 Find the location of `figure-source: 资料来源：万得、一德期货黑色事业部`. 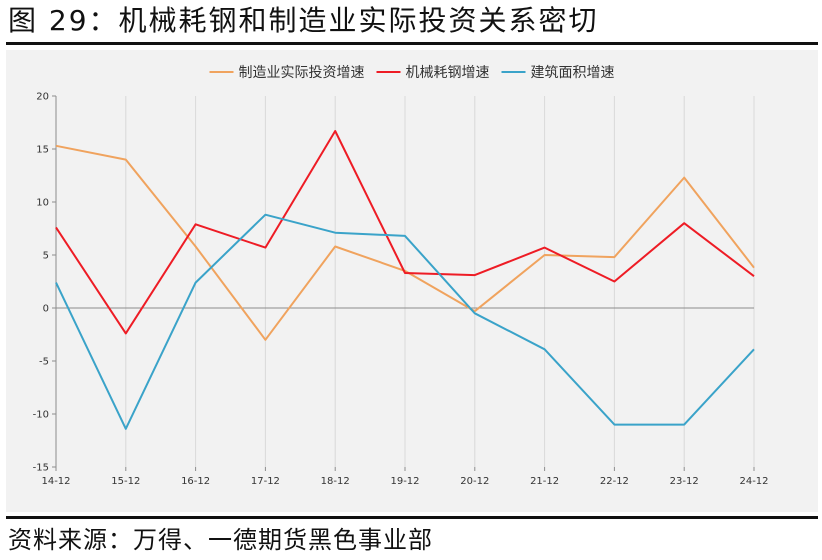

figure-source: 资料来源：万得、一德期货黑色事业部 is located at coordinates (220, 540).